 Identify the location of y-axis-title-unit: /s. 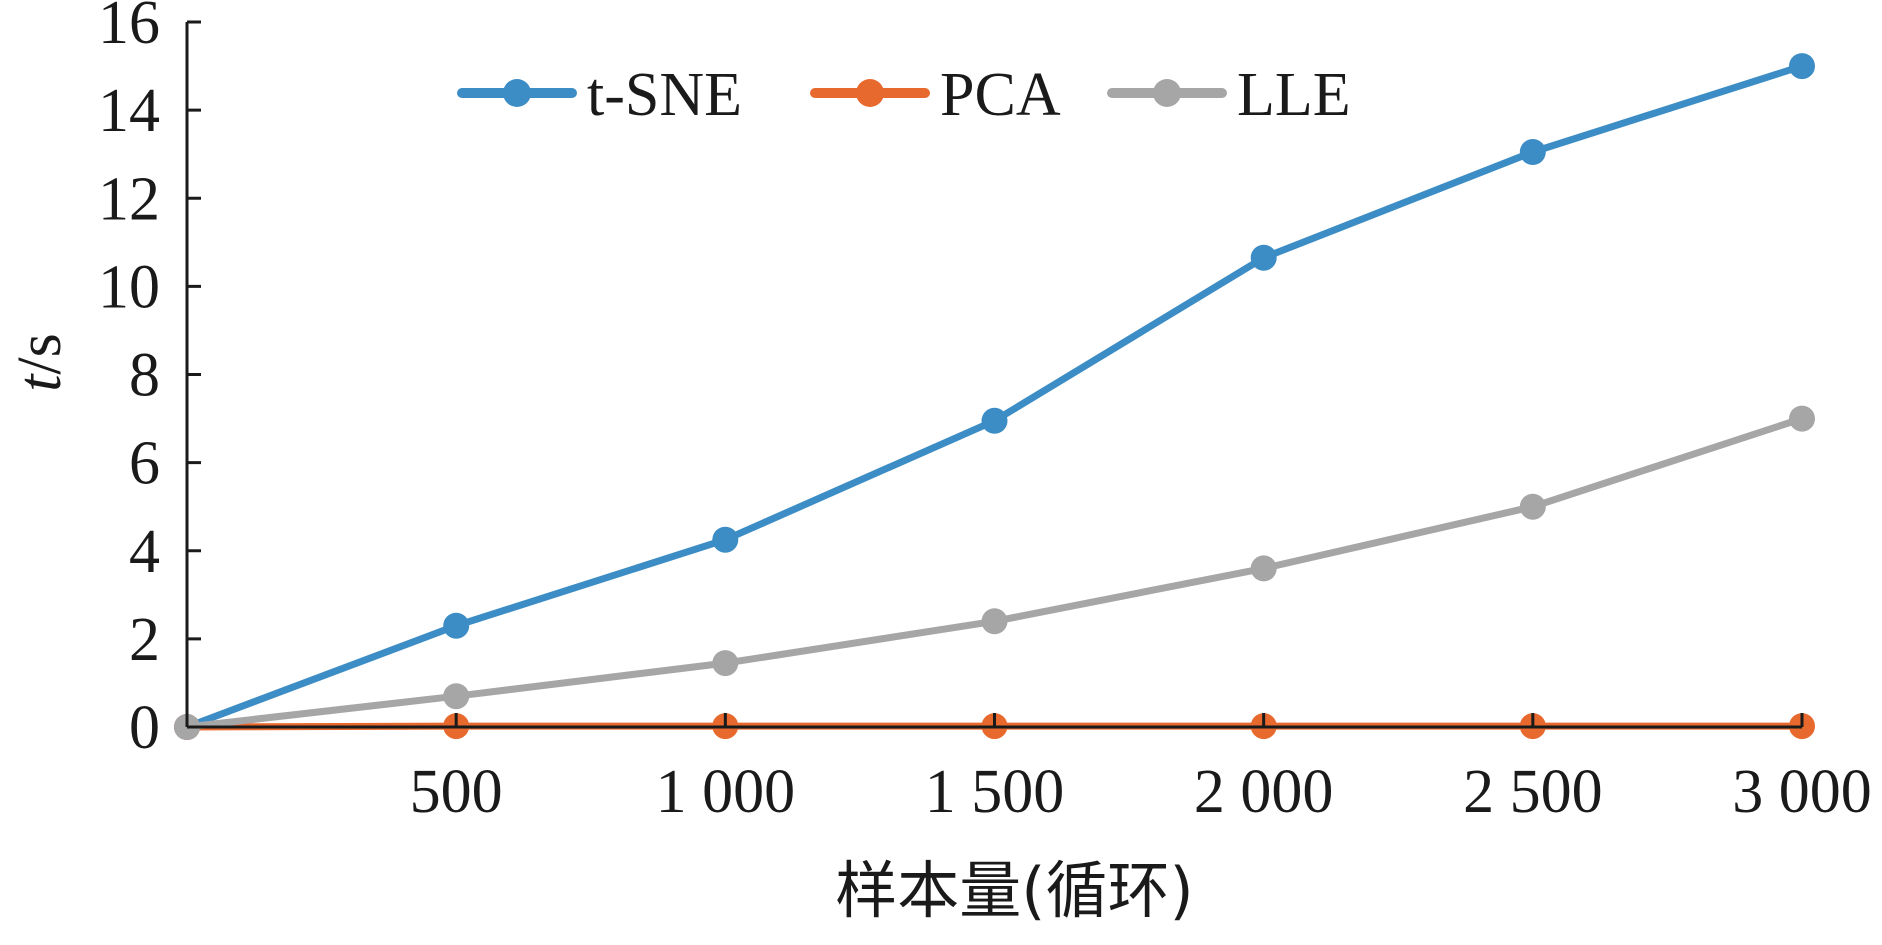
(40, 353).